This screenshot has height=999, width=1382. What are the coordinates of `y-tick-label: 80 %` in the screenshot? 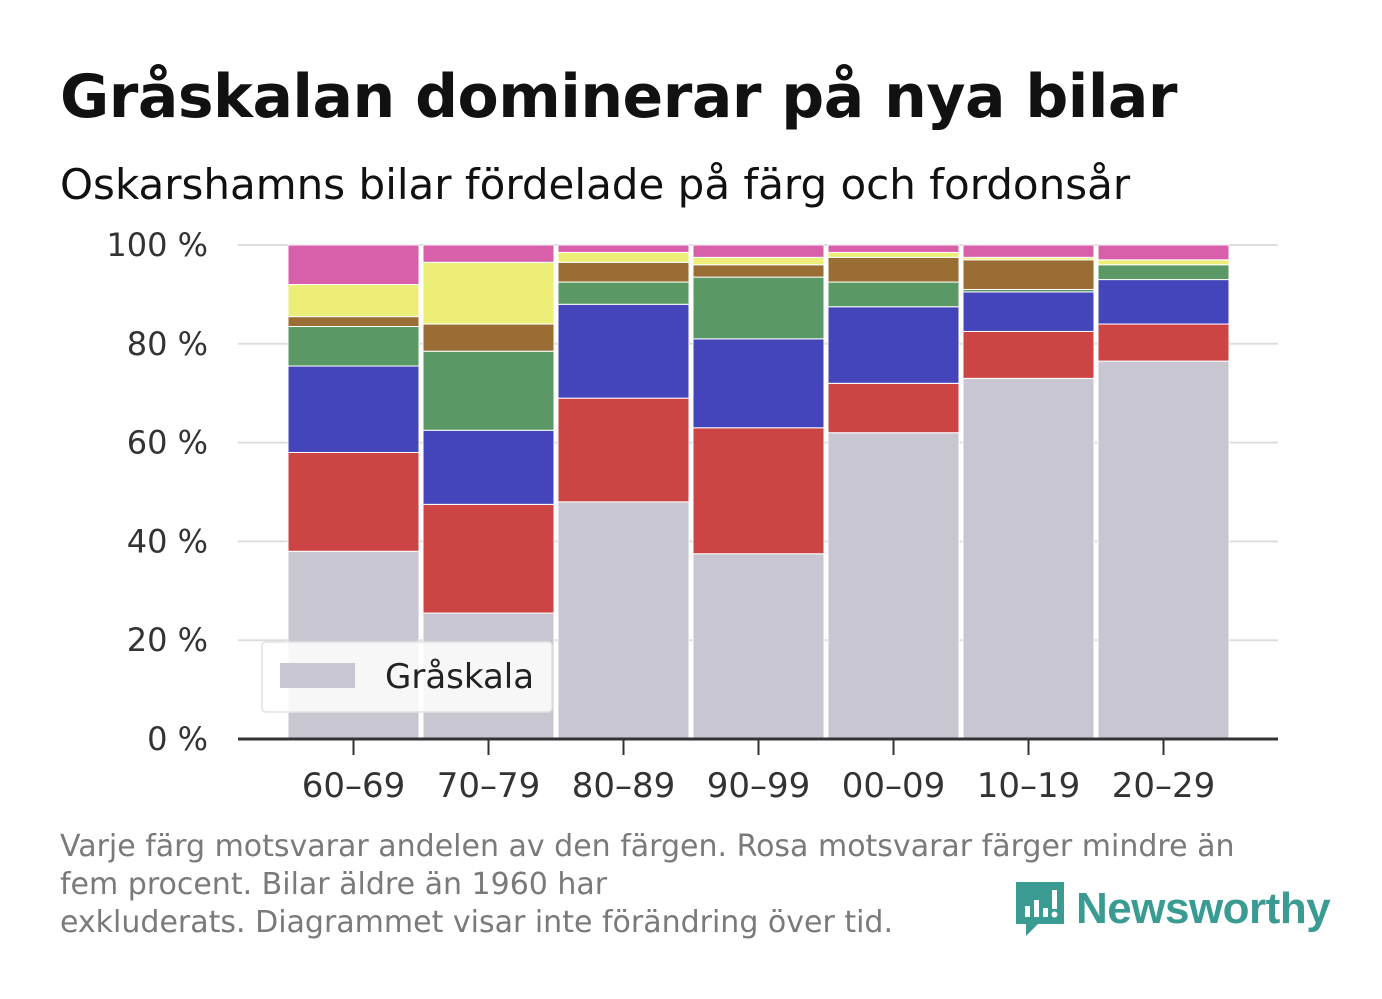 It's located at (167, 344).